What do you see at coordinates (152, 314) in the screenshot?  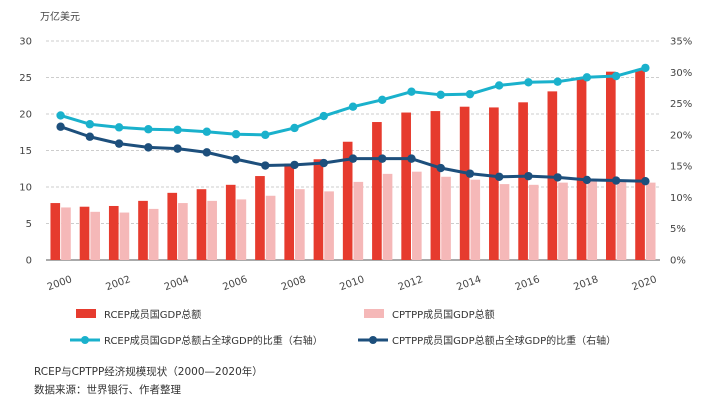 I see `legend-label: RCEP成员国GDP总额` at bounding box center [152, 314].